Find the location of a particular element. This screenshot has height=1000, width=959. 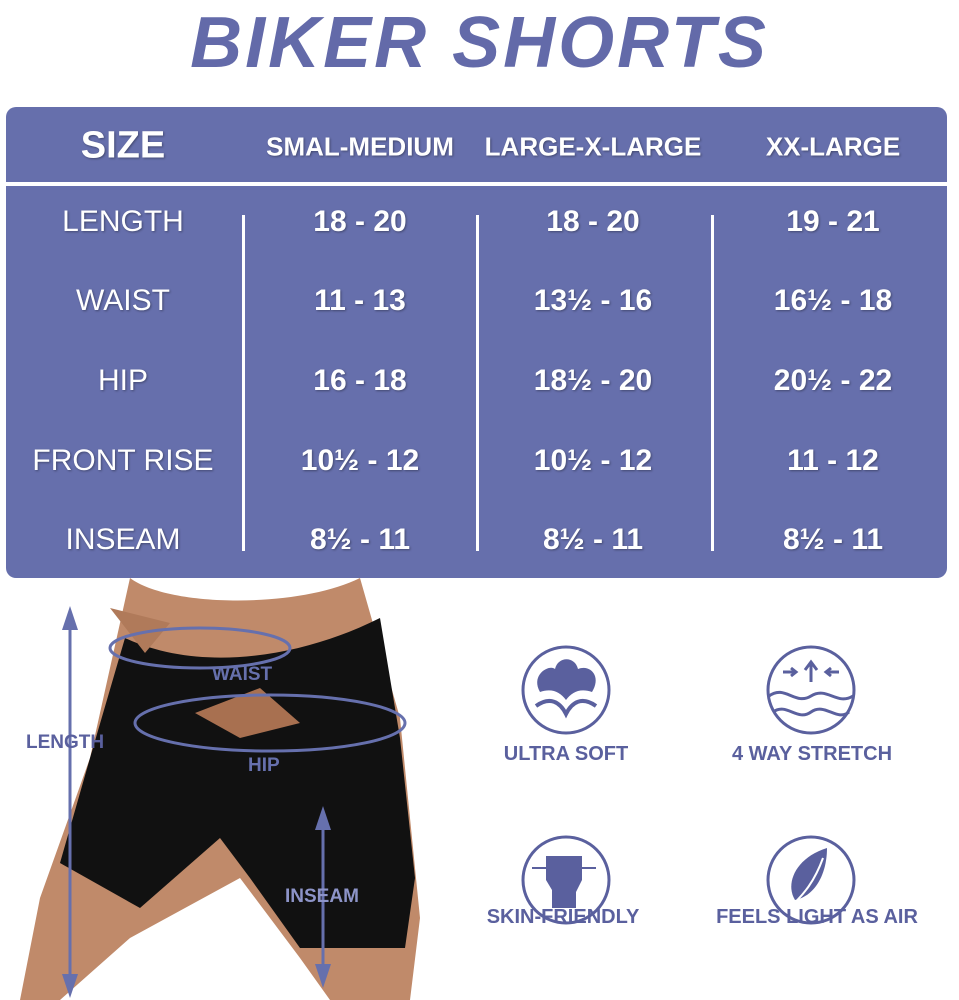

header-divider is located at coordinates (476, 184).